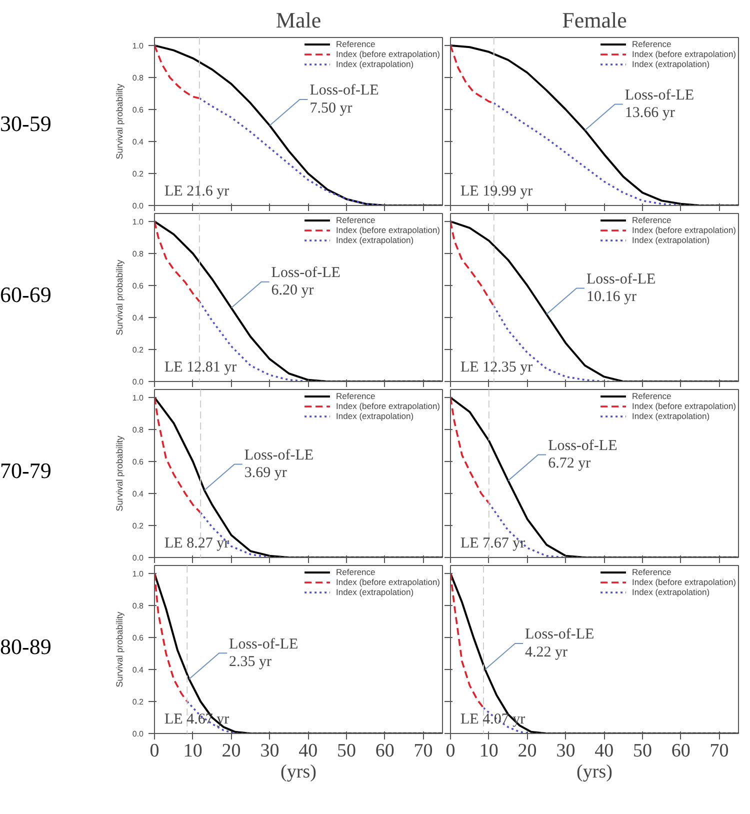 The image size is (750, 814). I want to click on annotation: LE 8.27 yr, so click(197, 544).